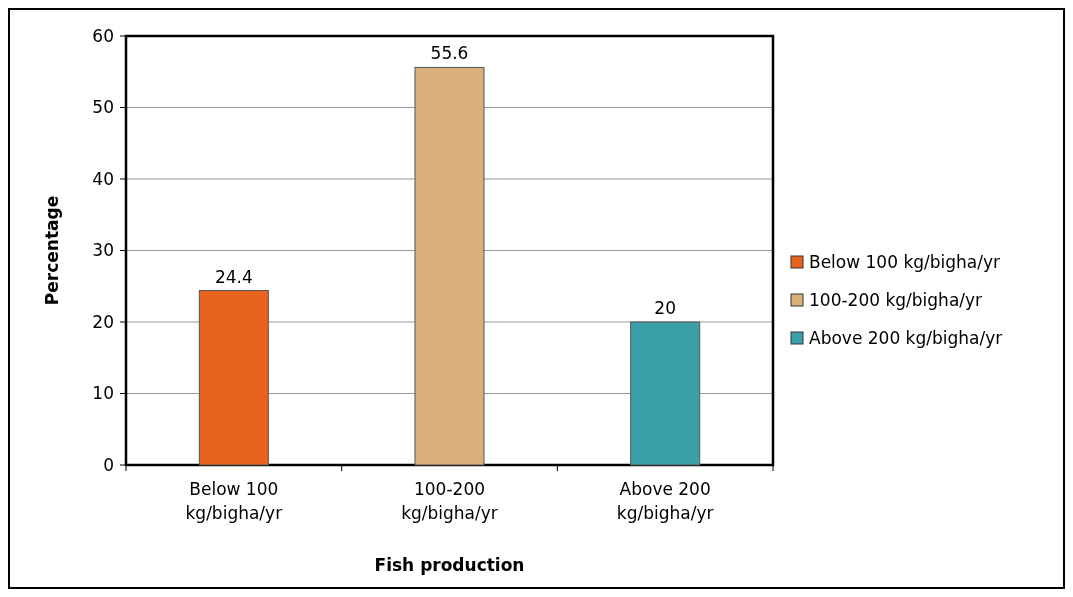 Image resolution: width=1073 pixels, height=597 pixels. I want to click on data-label: 55.6, so click(449, 53).